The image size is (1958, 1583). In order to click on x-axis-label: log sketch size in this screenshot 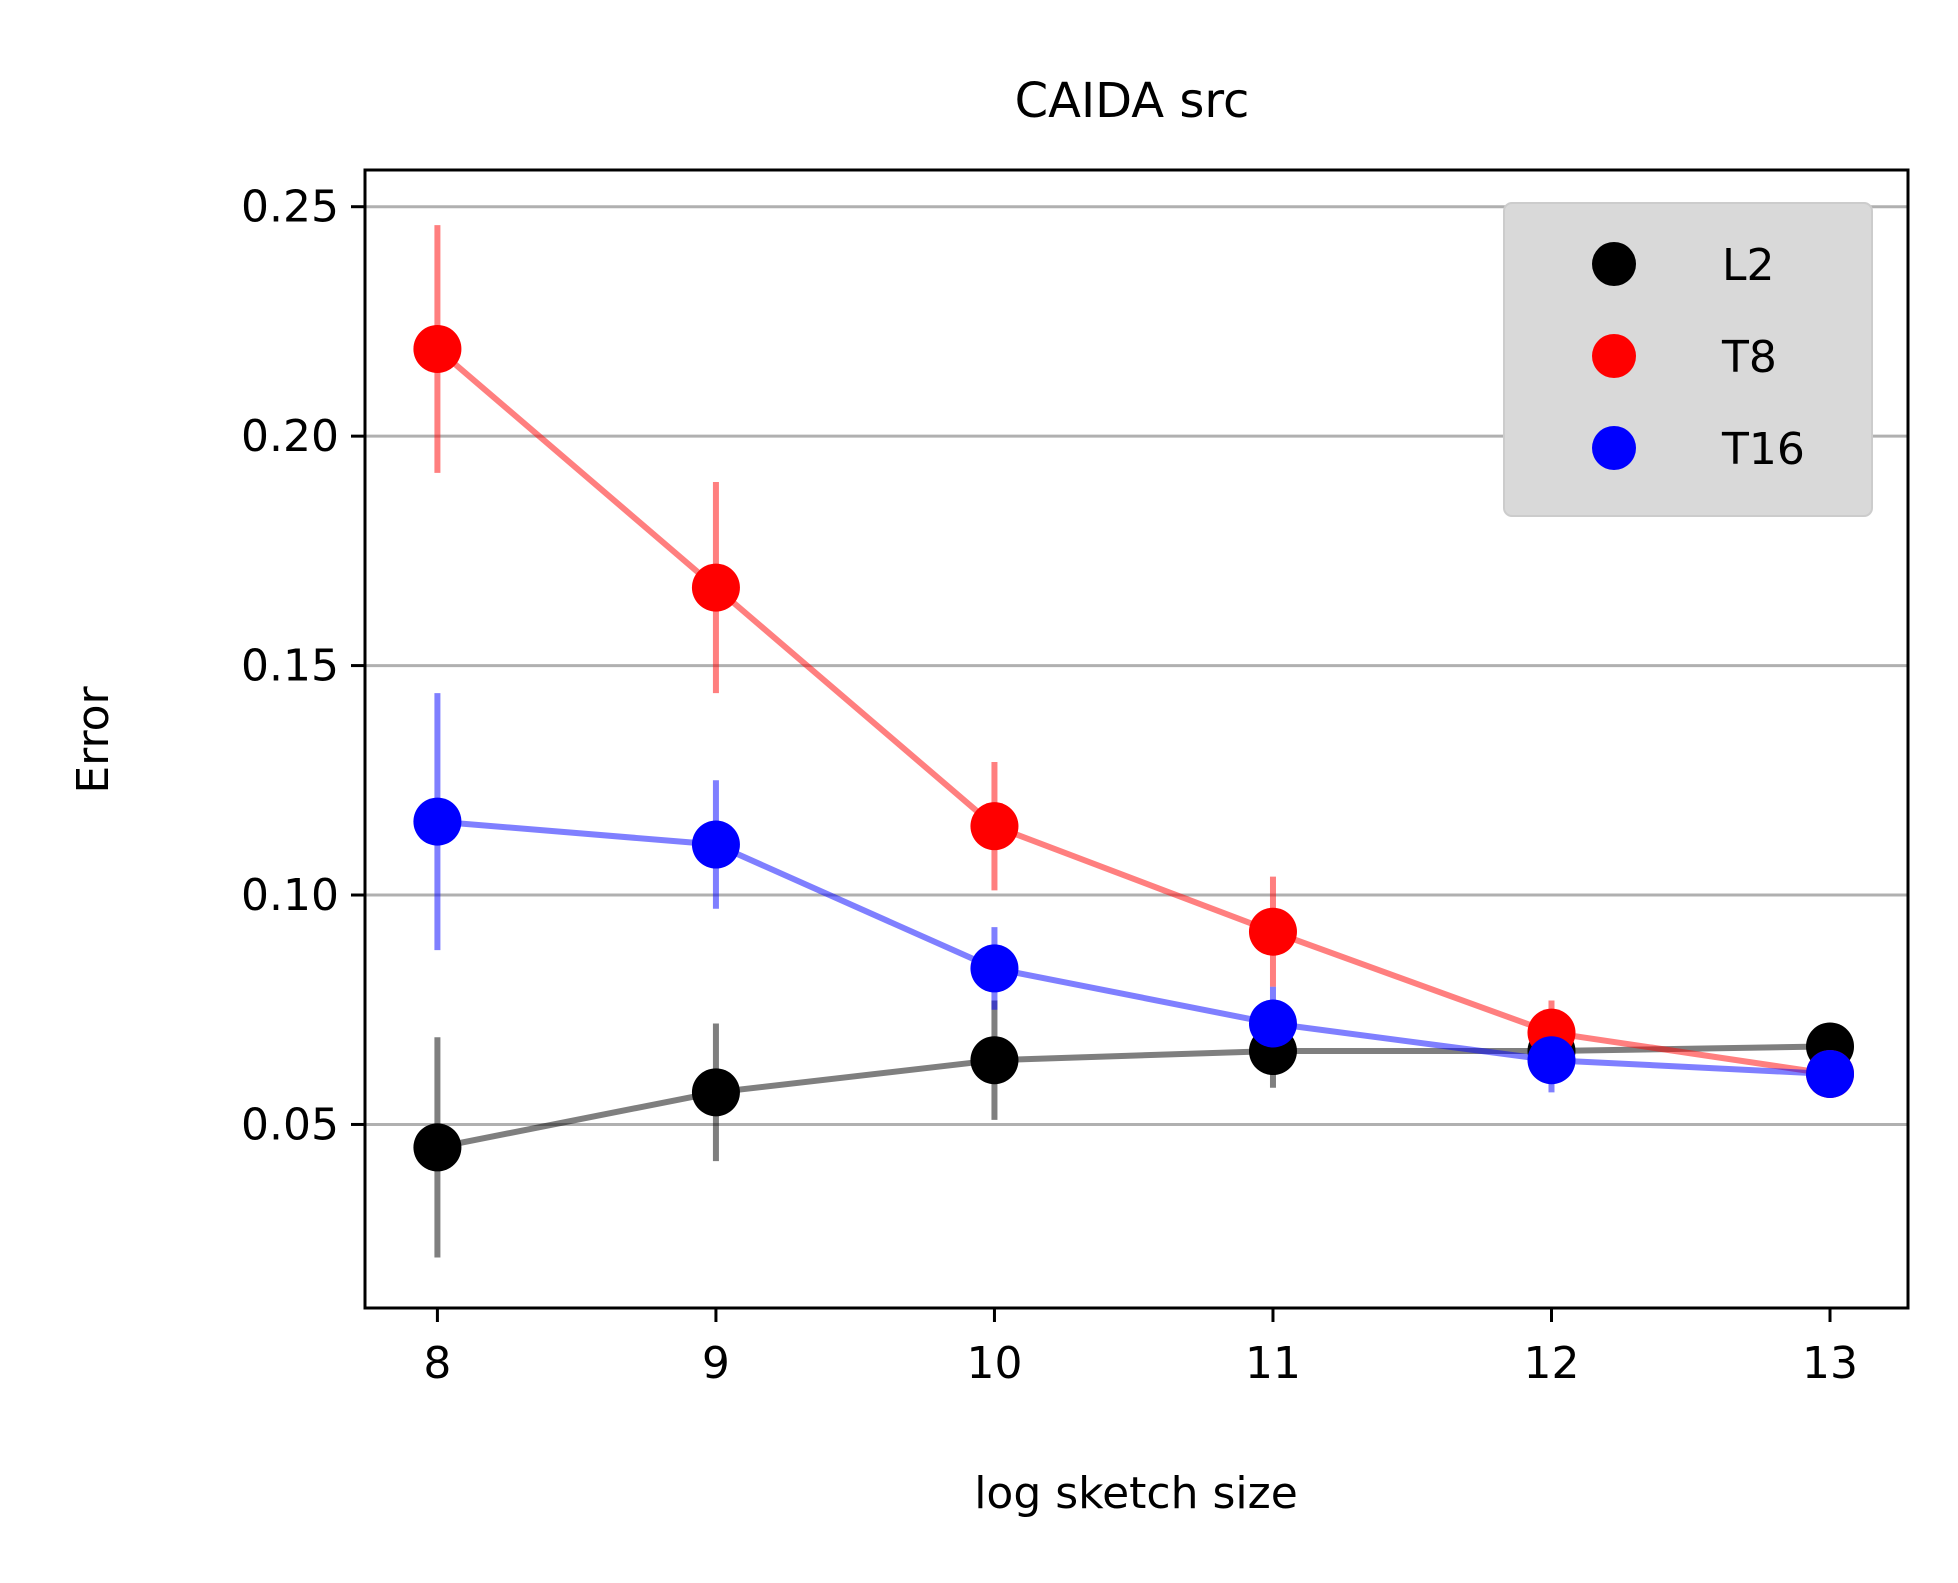, I will do `click(1136, 1493)`.